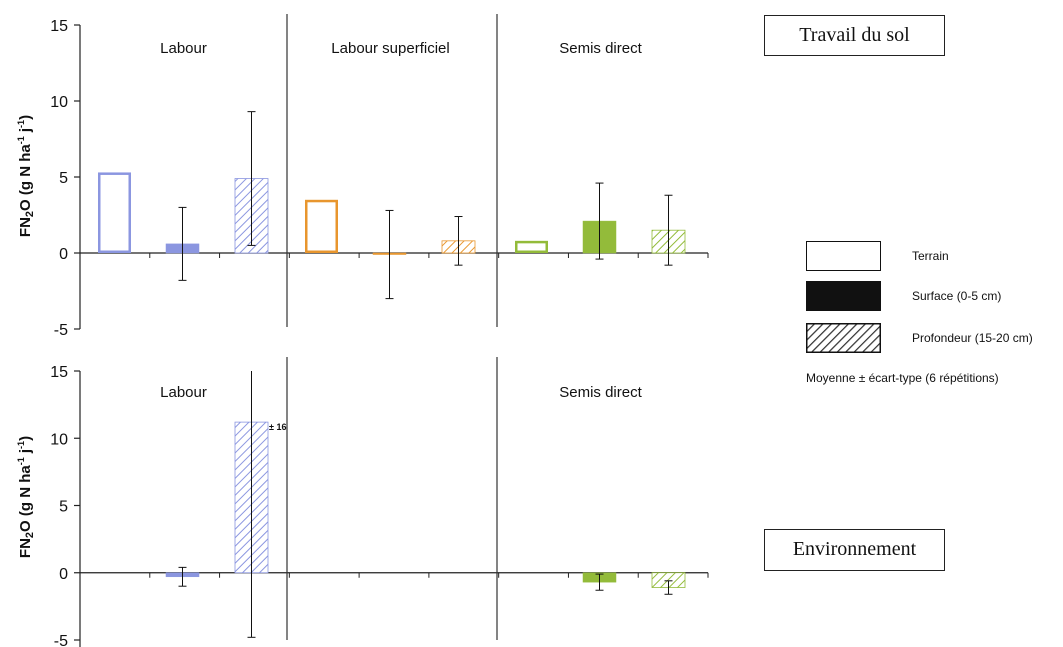 This screenshot has width=1063, height=647. I want to click on legend-label: Profondeur (15-20 cm), so click(972, 338).